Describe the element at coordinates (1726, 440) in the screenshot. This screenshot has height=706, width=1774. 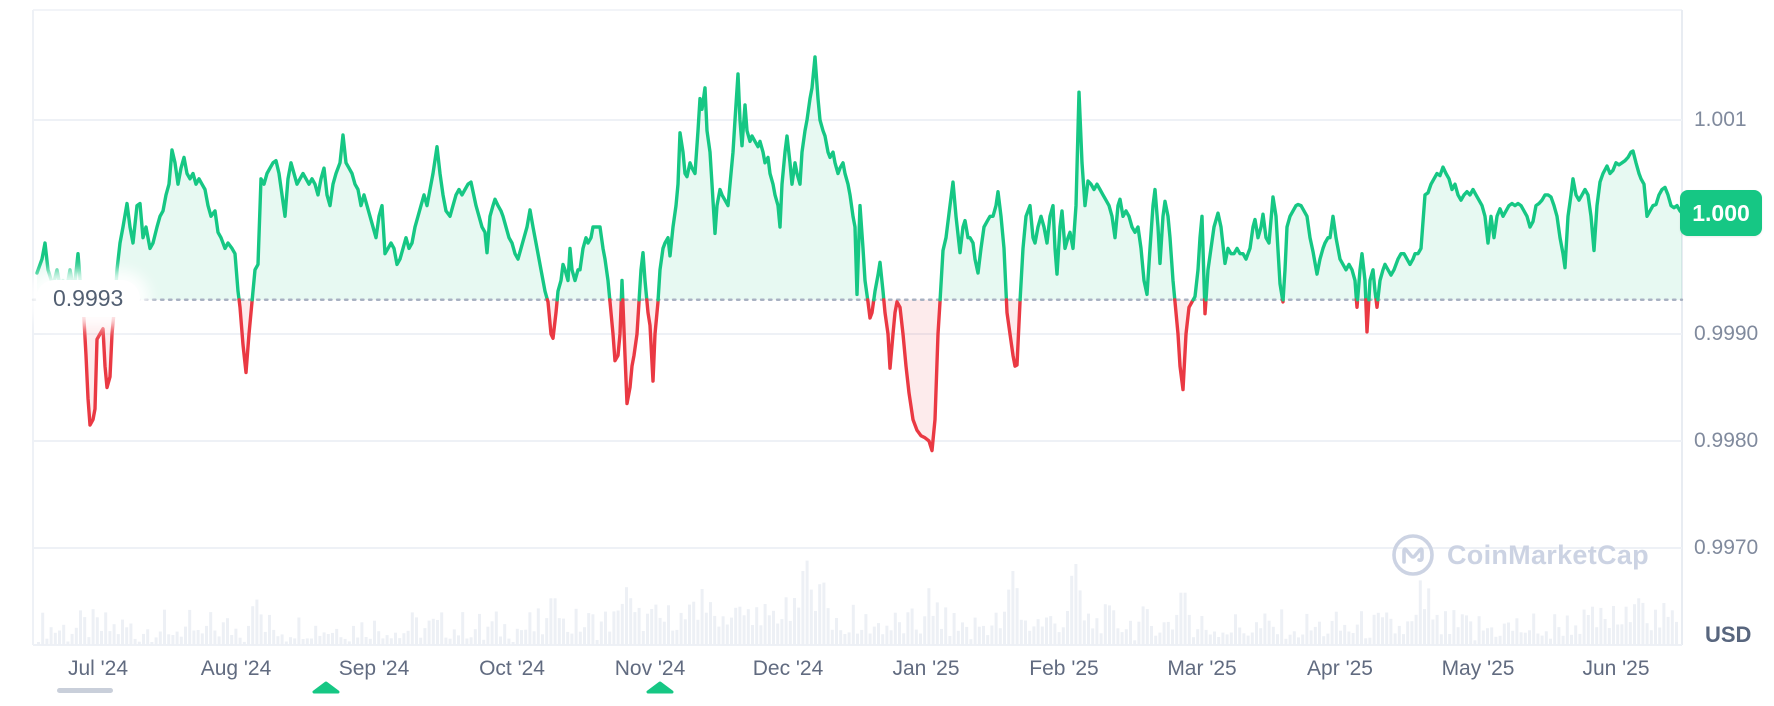
I see `y-axis-label: 0.9980` at that location.